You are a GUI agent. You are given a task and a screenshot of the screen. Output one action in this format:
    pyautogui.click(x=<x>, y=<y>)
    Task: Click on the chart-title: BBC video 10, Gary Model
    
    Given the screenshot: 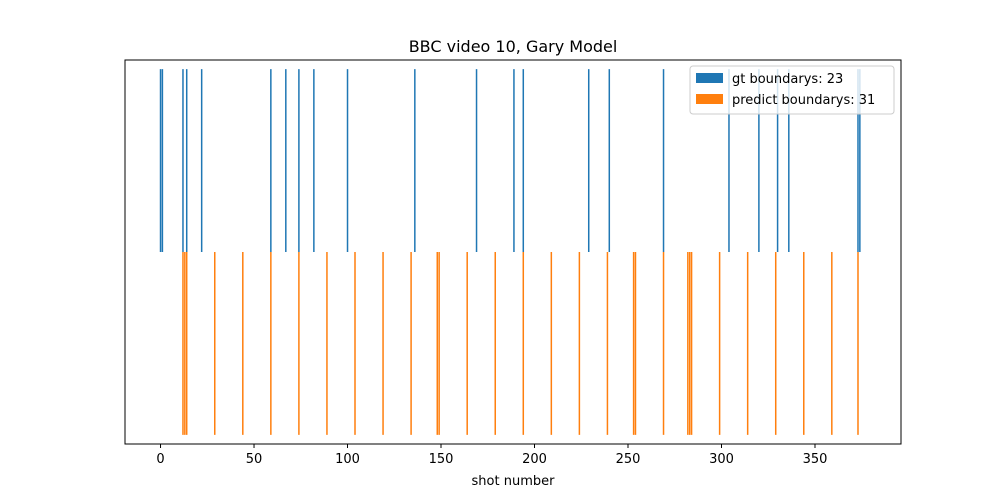 What is the action you would take?
    pyautogui.click(x=513, y=46)
    